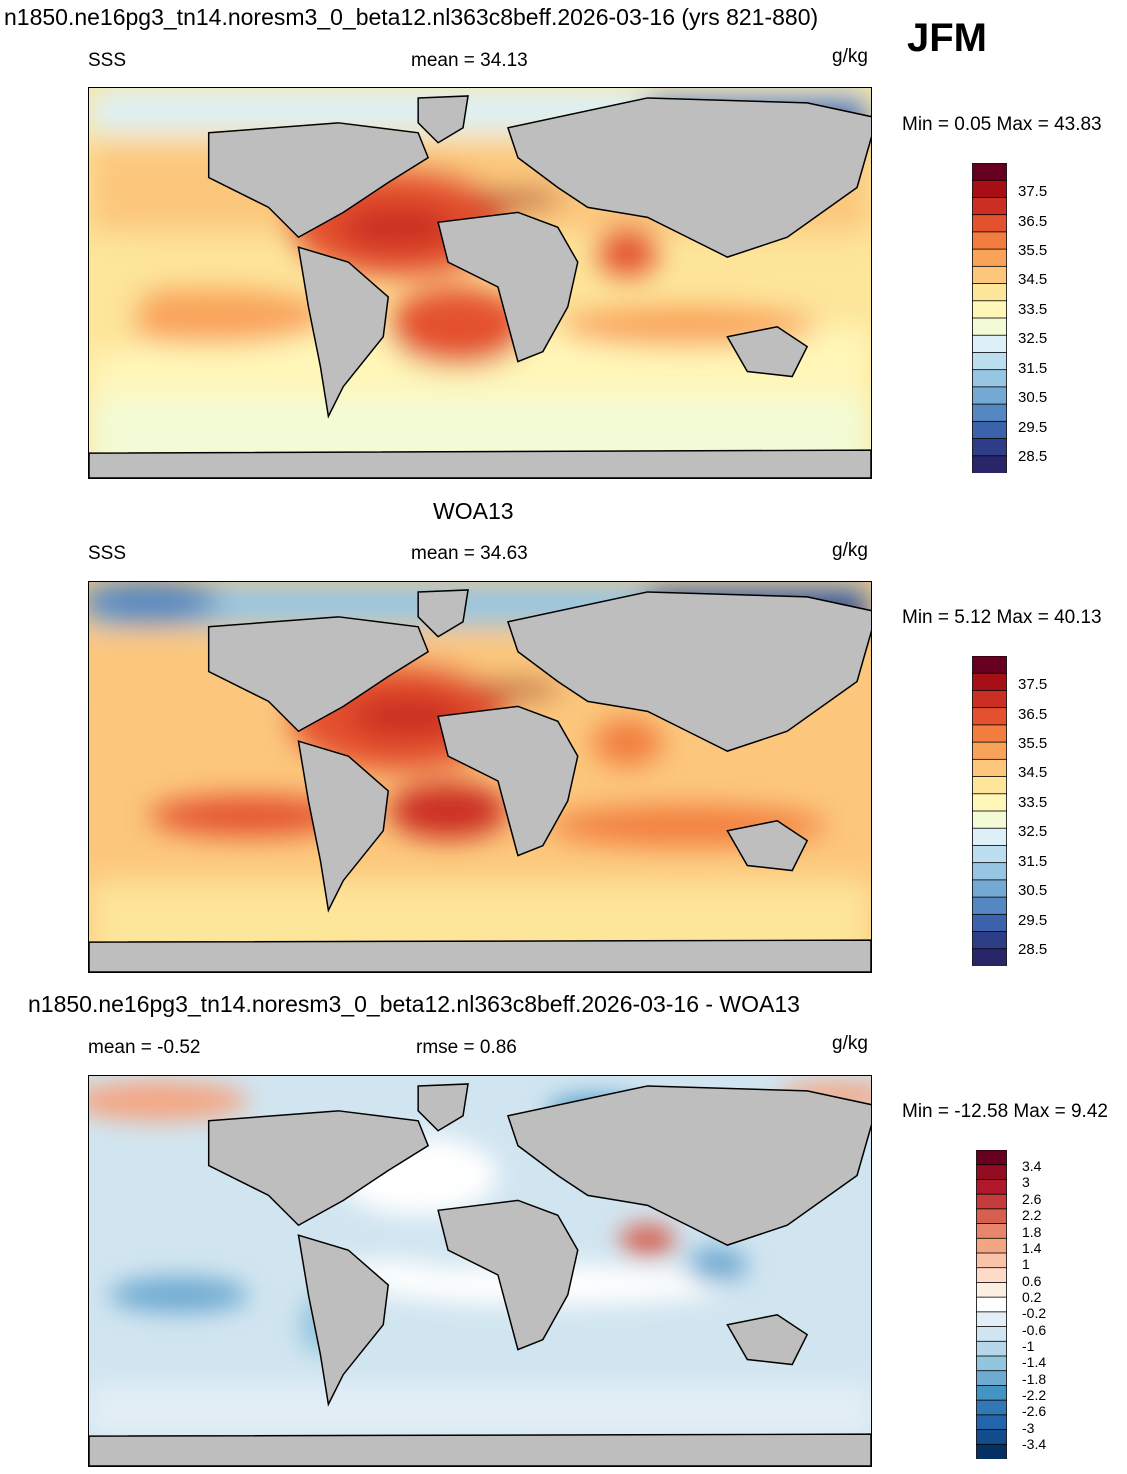 The image size is (1127, 1474). What do you see at coordinates (1028, 1428) in the screenshot?
I see `cbar3-tick-label: -3` at bounding box center [1028, 1428].